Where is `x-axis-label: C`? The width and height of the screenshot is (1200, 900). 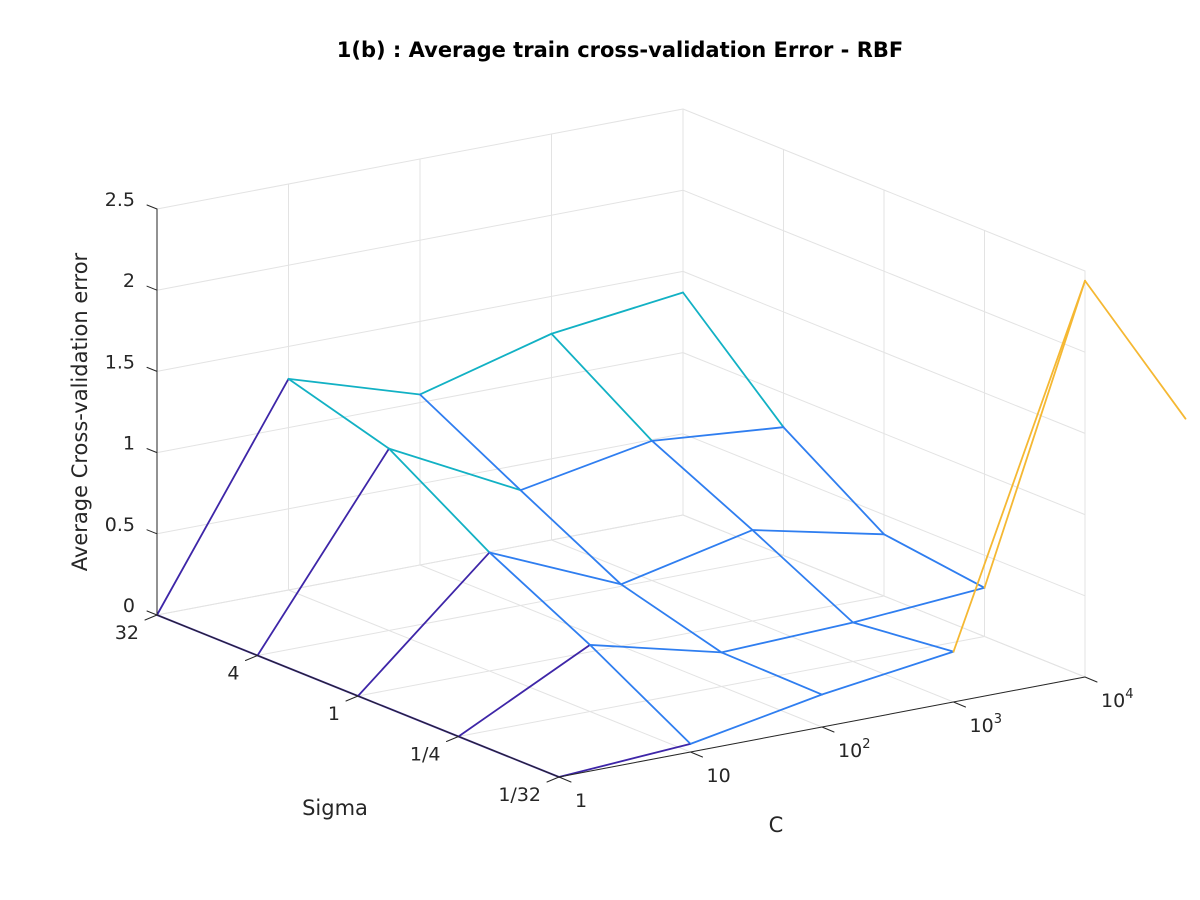
x-axis-label: C is located at coordinates (776, 825).